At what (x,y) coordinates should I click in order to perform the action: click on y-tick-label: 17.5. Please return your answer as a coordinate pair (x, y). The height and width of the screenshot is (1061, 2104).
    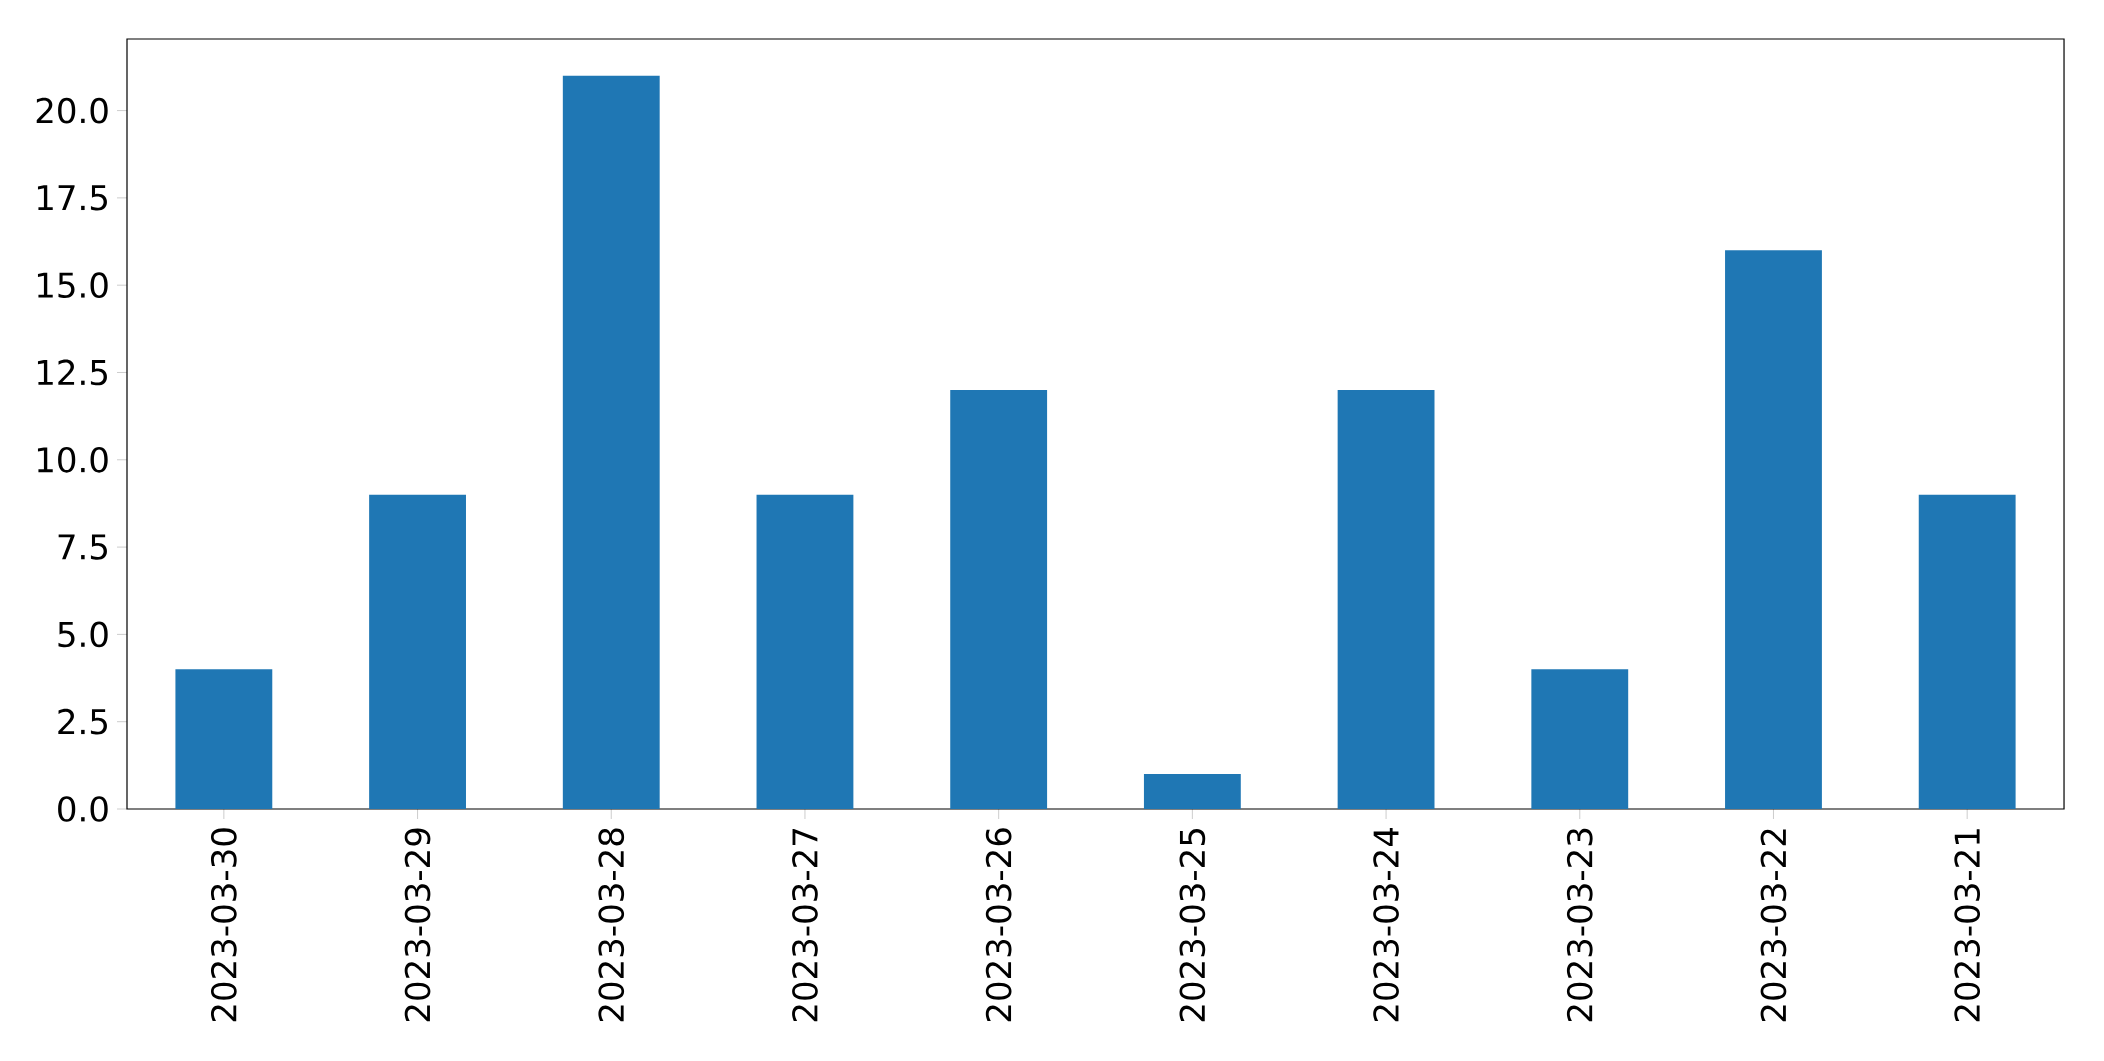
    Looking at the image, I should click on (72, 198).